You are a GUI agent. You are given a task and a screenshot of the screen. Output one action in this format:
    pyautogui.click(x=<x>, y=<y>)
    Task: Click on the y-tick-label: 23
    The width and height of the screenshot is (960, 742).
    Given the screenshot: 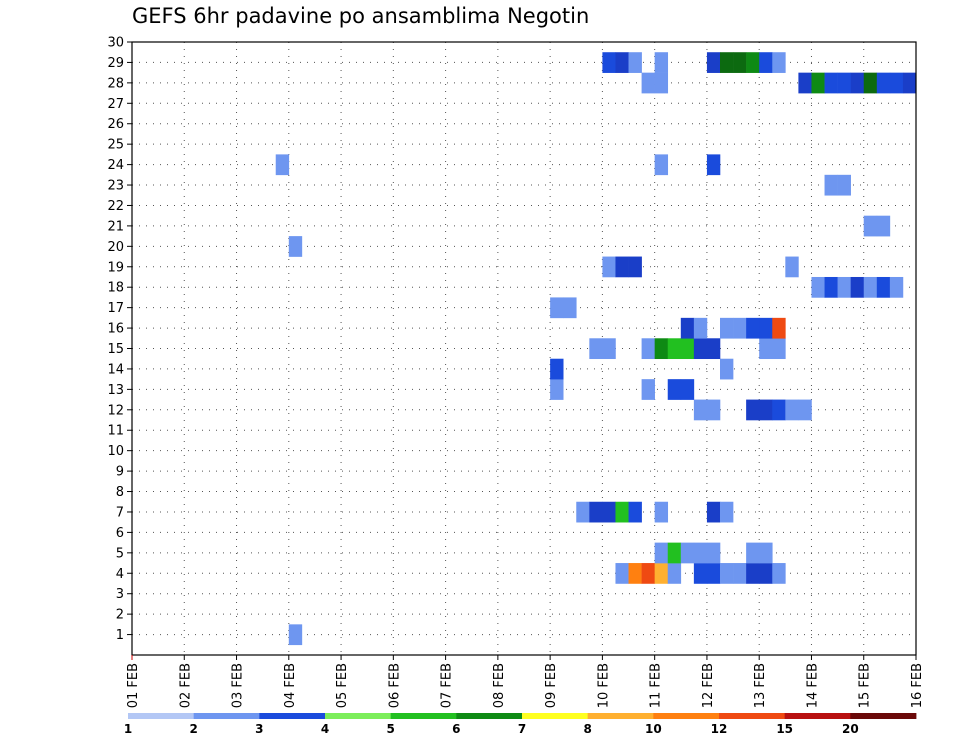 What is the action you would take?
    pyautogui.click(x=115, y=186)
    